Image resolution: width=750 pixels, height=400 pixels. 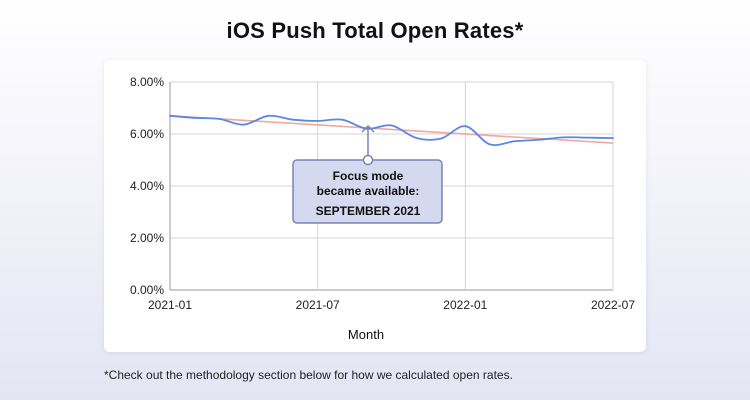 What do you see at coordinates (366, 334) in the screenshot?
I see `x-axis-label: Month` at bounding box center [366, 334].